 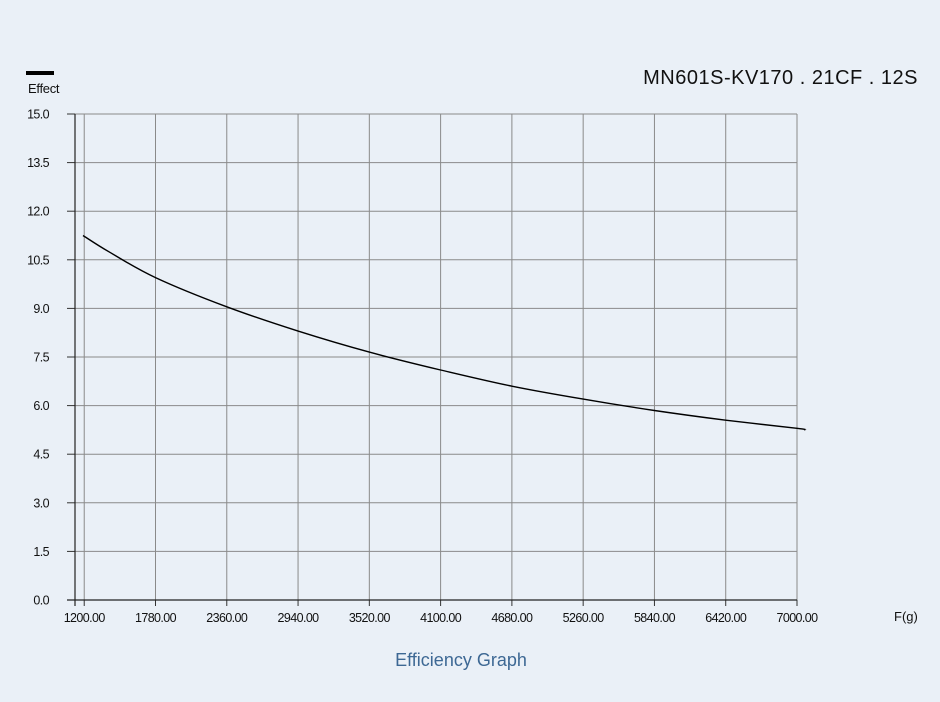 I want to click on x-tick-label: 5260.00, so click(x=584, y=618).